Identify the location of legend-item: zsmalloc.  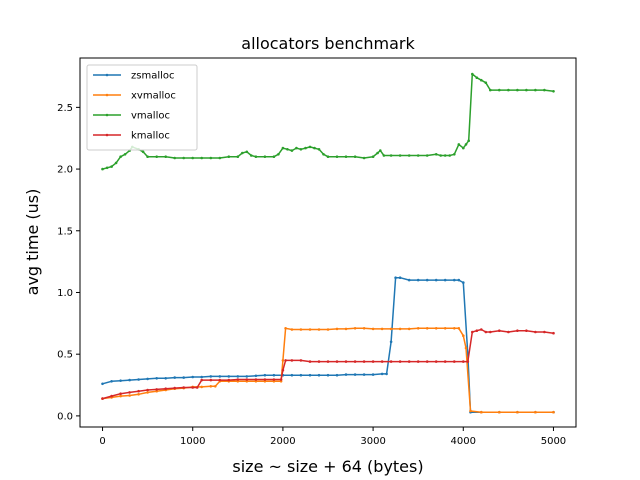
(134, 76).